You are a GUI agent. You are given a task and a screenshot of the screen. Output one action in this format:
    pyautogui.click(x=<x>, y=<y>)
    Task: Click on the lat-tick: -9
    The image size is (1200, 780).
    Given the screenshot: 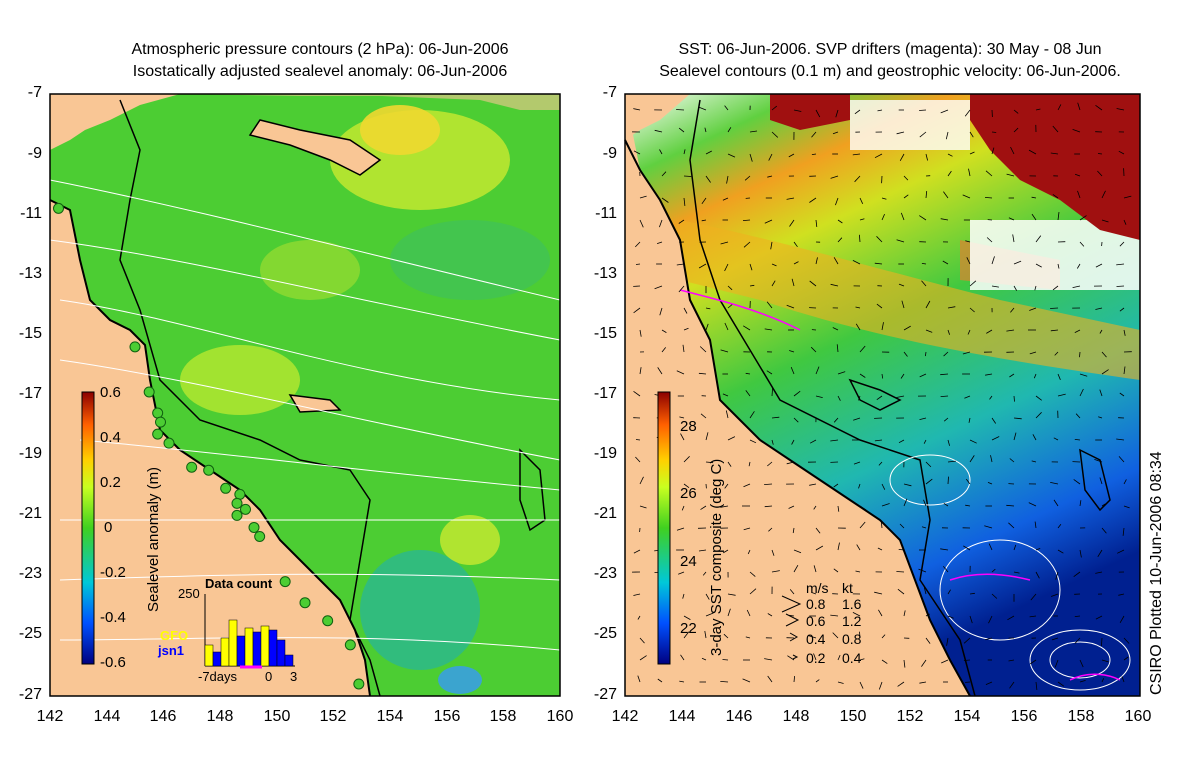 What is the action you would take?
    pyautogui.click(x=34, y=153)
    